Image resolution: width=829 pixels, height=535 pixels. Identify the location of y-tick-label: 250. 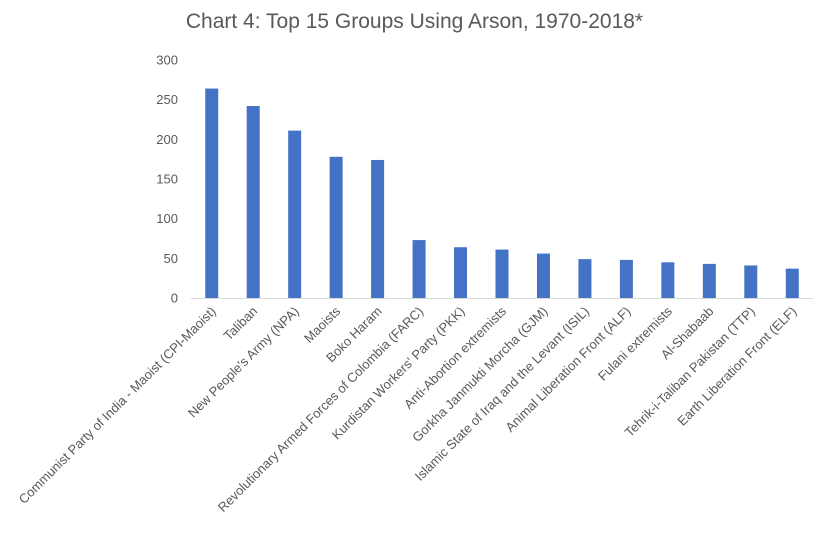
(167, 99).